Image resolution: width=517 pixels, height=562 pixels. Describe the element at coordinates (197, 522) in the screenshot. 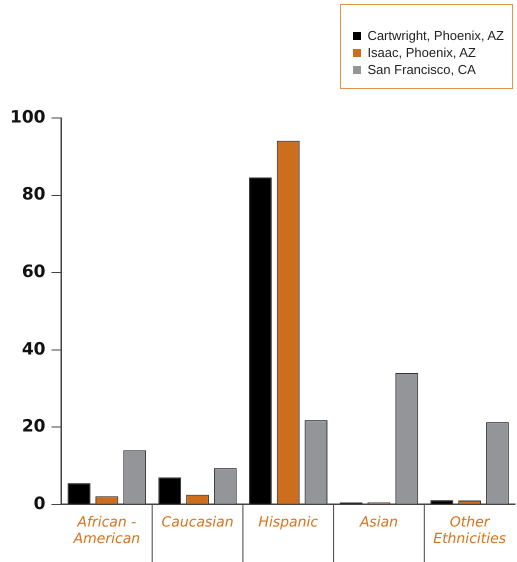

I see `x-tick-label: Caucasian` at that location.